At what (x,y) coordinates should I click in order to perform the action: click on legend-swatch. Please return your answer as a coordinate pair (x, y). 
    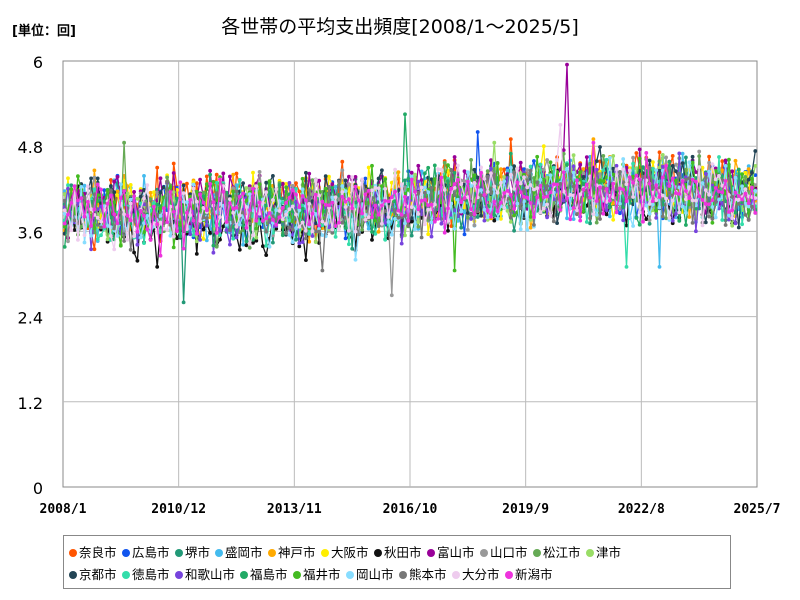
    Looking at the image, I should click on (73, 553).